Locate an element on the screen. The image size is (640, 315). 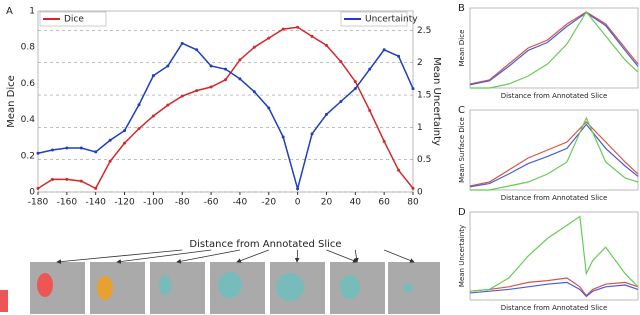
y2-tick-label: 2 is located at coordinates (420, 63).